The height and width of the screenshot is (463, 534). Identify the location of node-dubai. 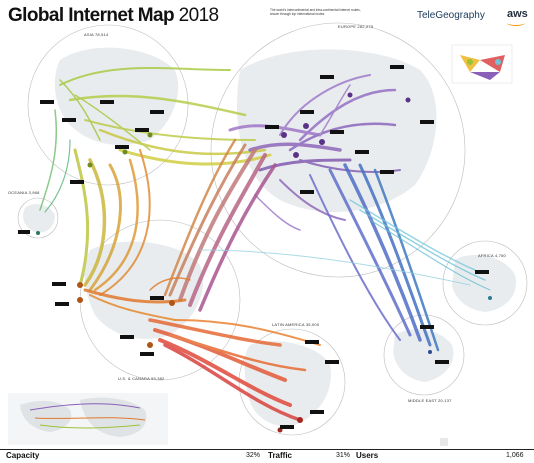
(430, 352).